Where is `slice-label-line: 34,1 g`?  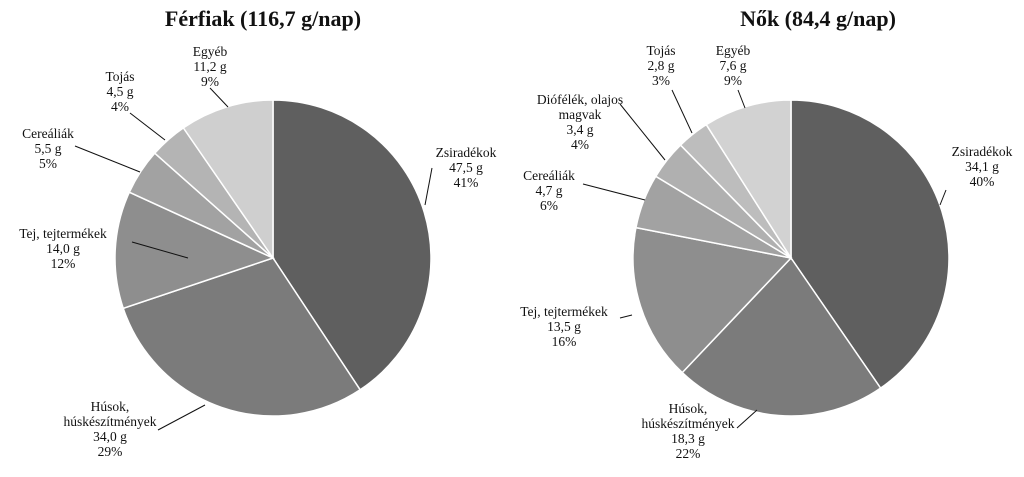
slice-label-line: 34,1 g is located at coordinates (982, 166).